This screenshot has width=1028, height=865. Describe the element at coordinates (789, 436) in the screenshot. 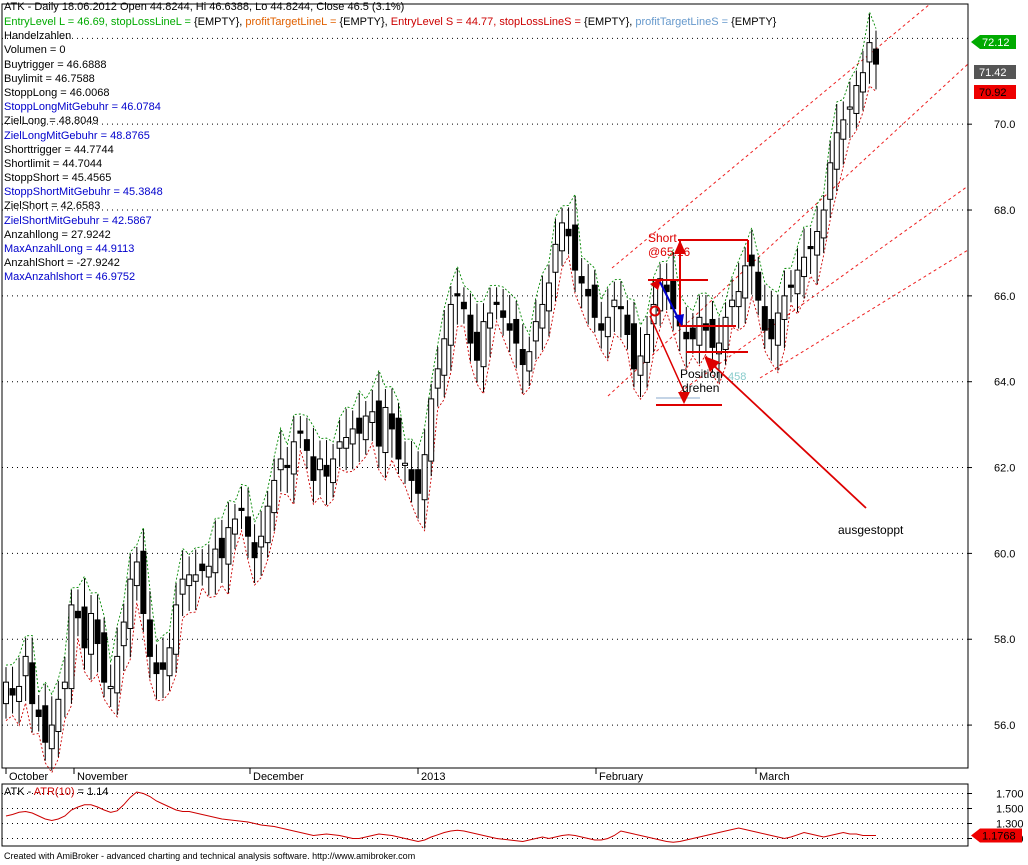

I see `ausgestoppt-arrow` at that location.